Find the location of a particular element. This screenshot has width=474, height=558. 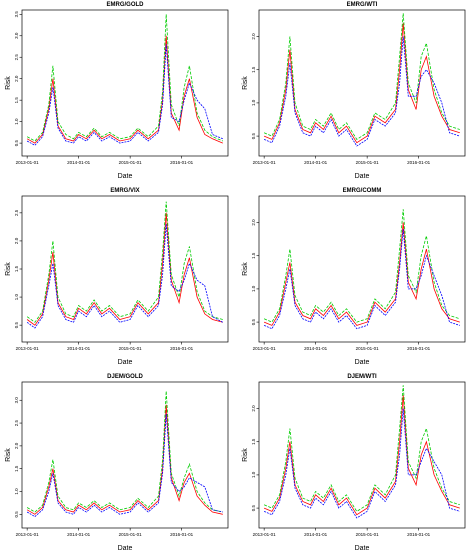

y-tick-label: 3.5 is located at coordinates (16, 14).